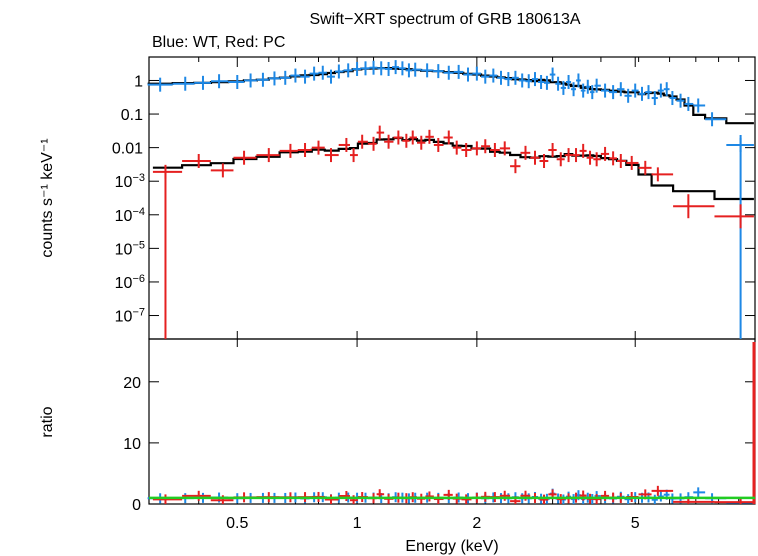 This screenshot has width=758, height=556. What do you see at coordinates (130, 248) in the screenshot?
I see `top-y-tick-label: 10⁻⁵` at bounding box center [130, 248].